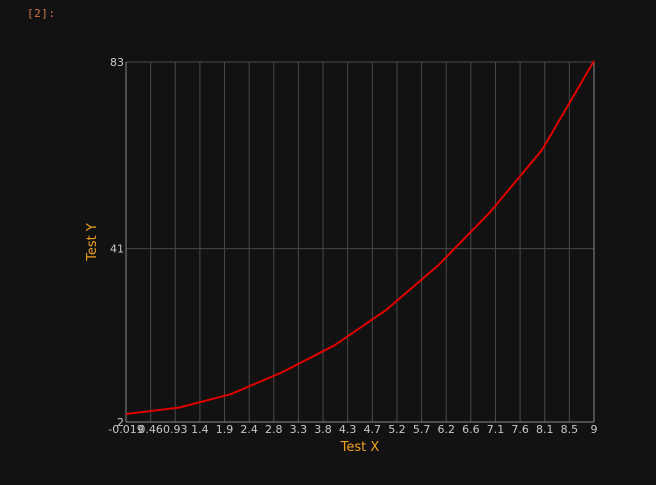 This screenshot has height=485, width=656. Describe the element at coordinates (125, 429) in the screenshot. I see `x-tick-label: -0.019` at that location.